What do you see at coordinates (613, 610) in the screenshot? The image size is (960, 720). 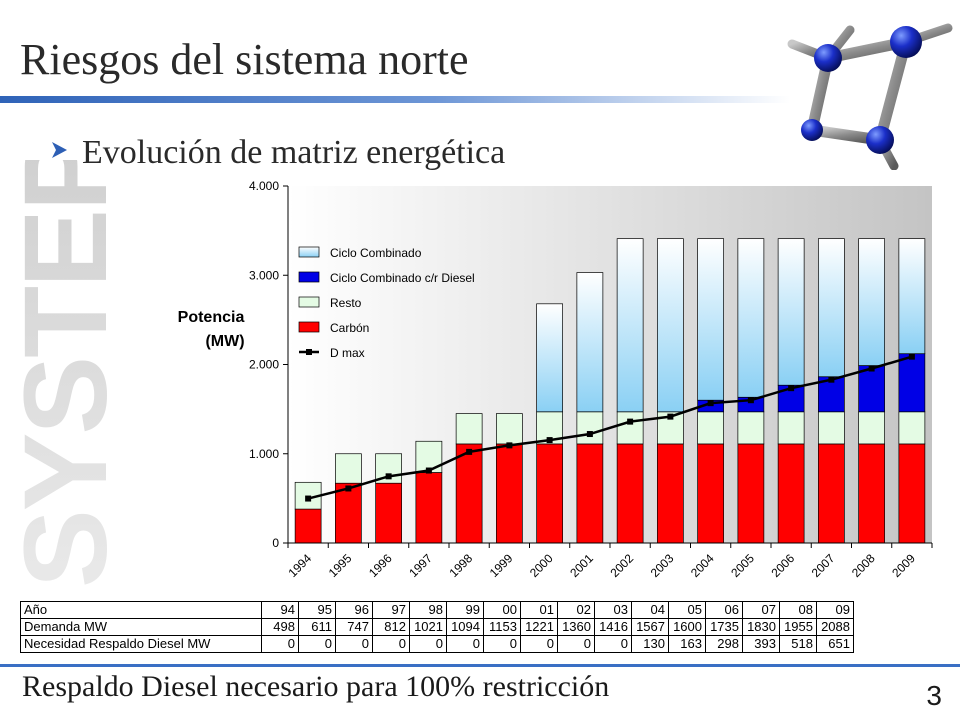 I see `table-cell: 03` at bounding box center [613, 610].